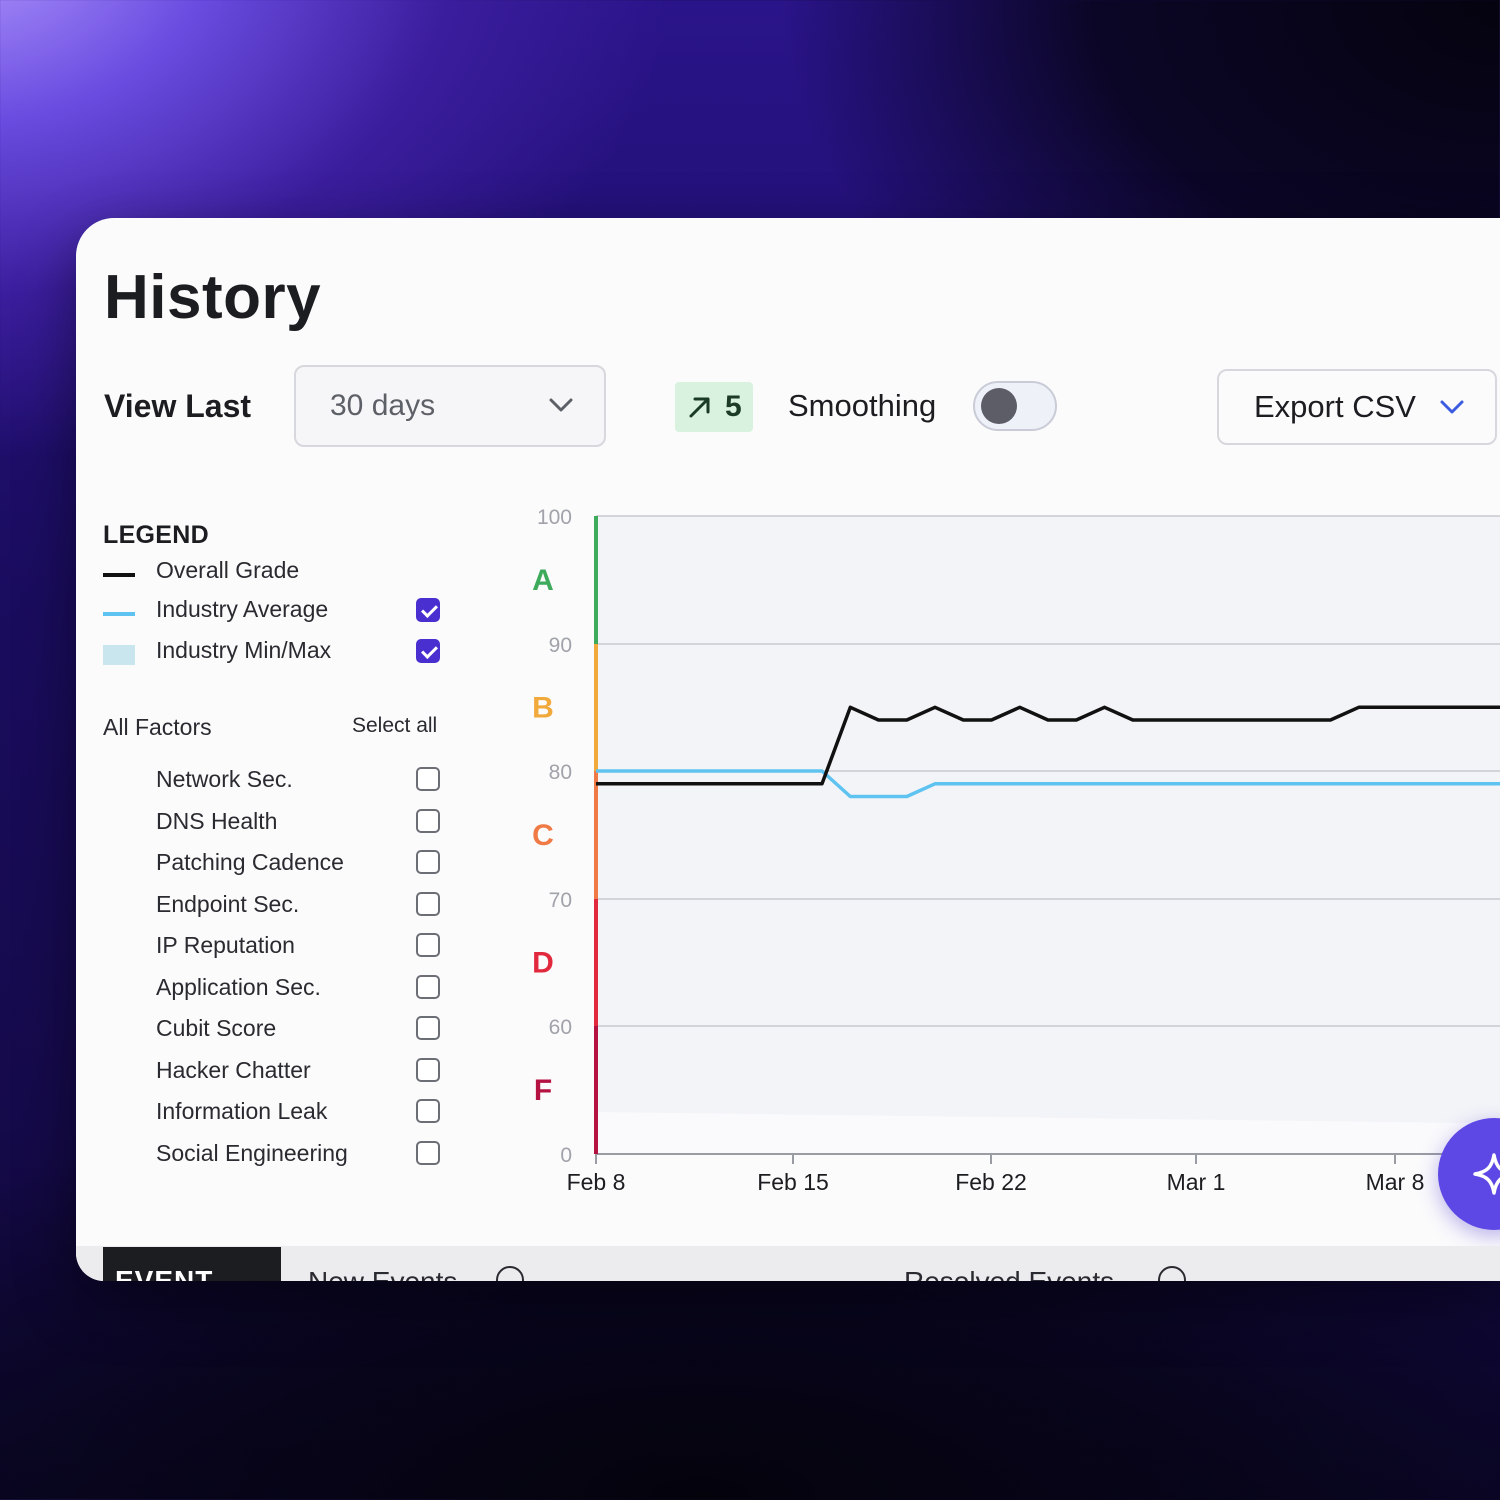 The height and width of the screenshot is (1500, 1500). What do you see at coordinates (244, 650) in the screenshot?
I see `legend-label: Industry Min/Max` at bounding box center [244, 650].